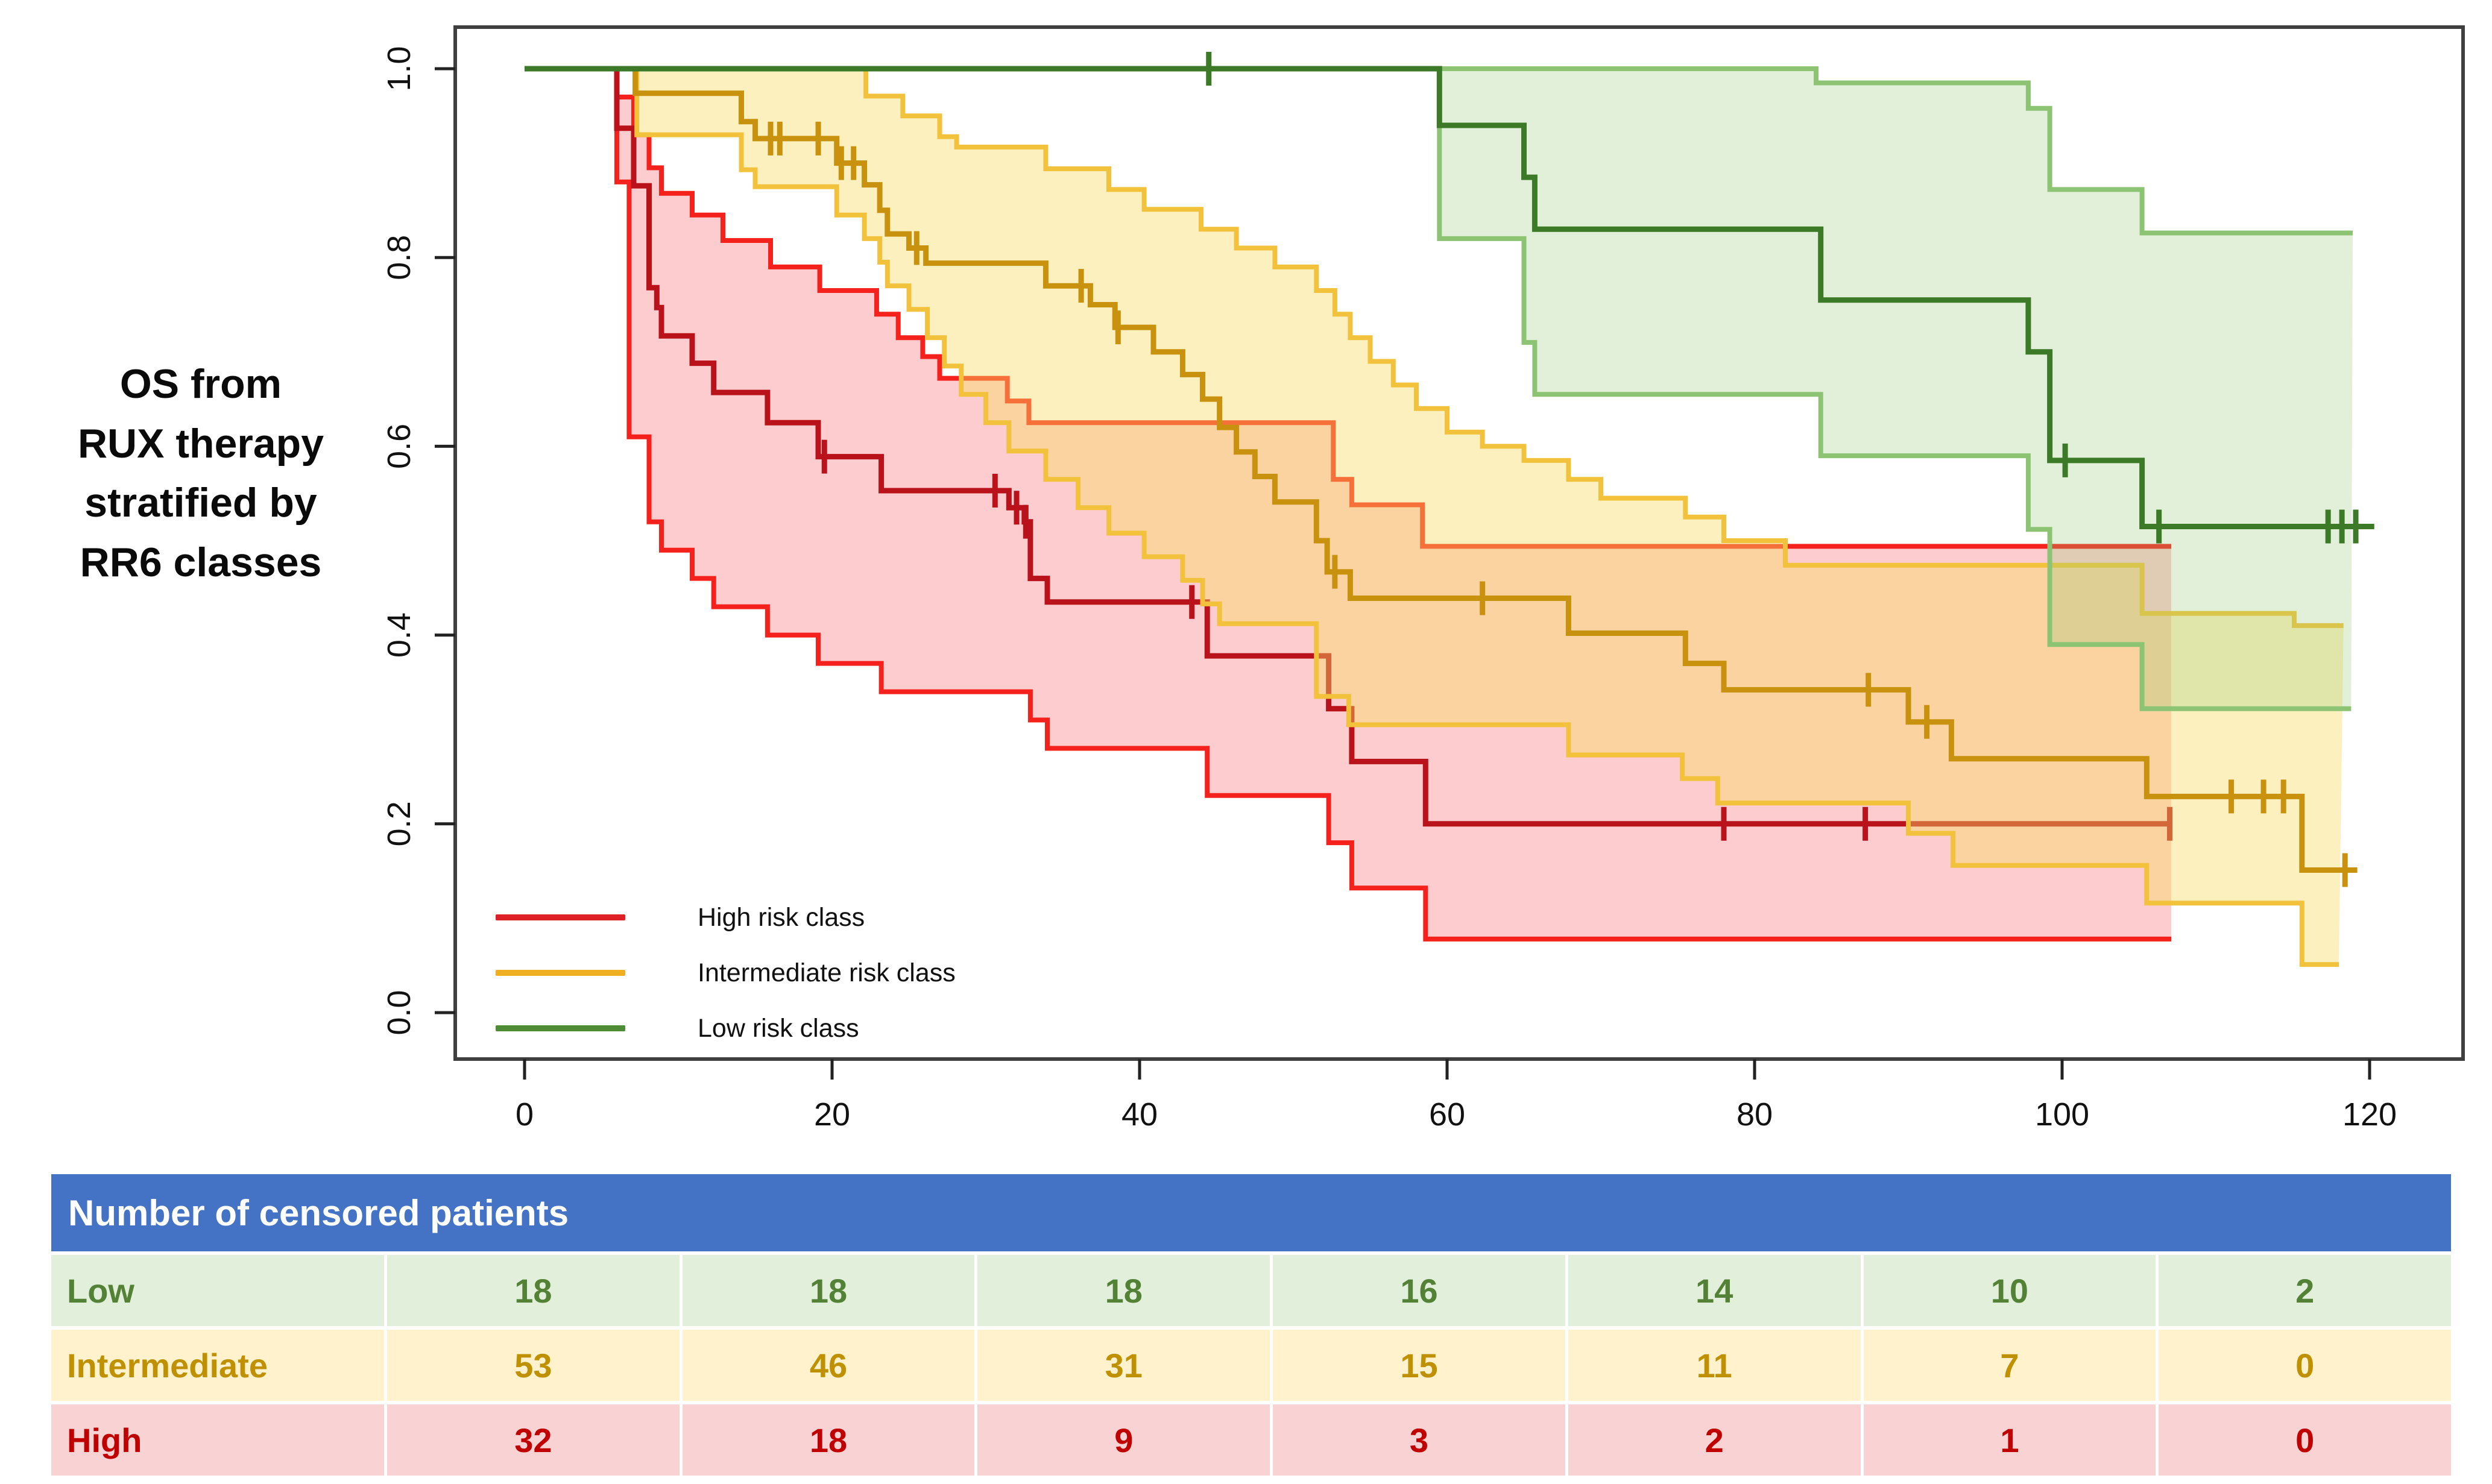 The image size is (2492, 1484). Describe the element at coordinates (2009, 1440) in the screenshot. I see `table-cell: 1` at that location.